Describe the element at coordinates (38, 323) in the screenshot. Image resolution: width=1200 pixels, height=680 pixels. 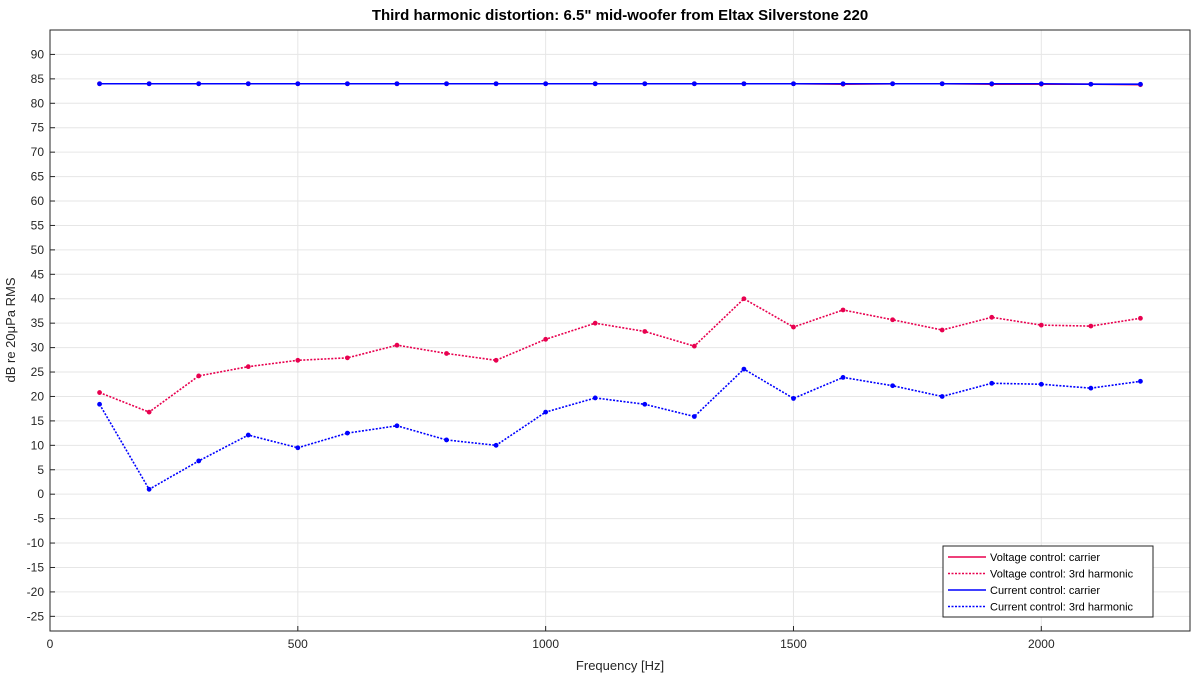
I see `y-tick-label: 35` at that location.